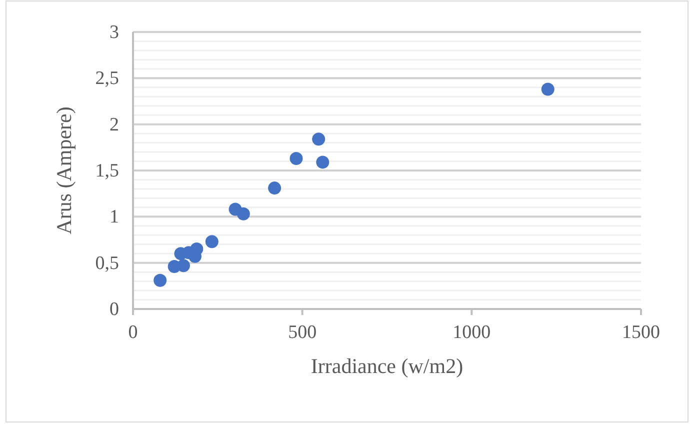 The image size is (690, 425). What do you see at coordinates (114, 125) in the screenshot?
I see `y-tick-label: 2` at bounding box center [114, 125].